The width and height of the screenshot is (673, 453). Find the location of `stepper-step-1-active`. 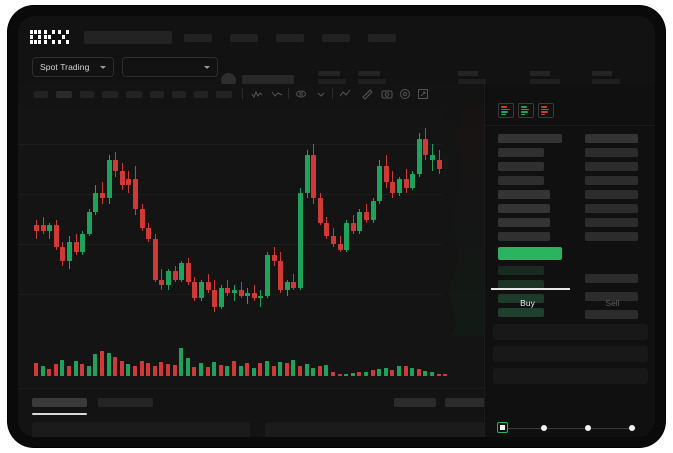

stepper-step-1-active is located at coordinates (502, 427).